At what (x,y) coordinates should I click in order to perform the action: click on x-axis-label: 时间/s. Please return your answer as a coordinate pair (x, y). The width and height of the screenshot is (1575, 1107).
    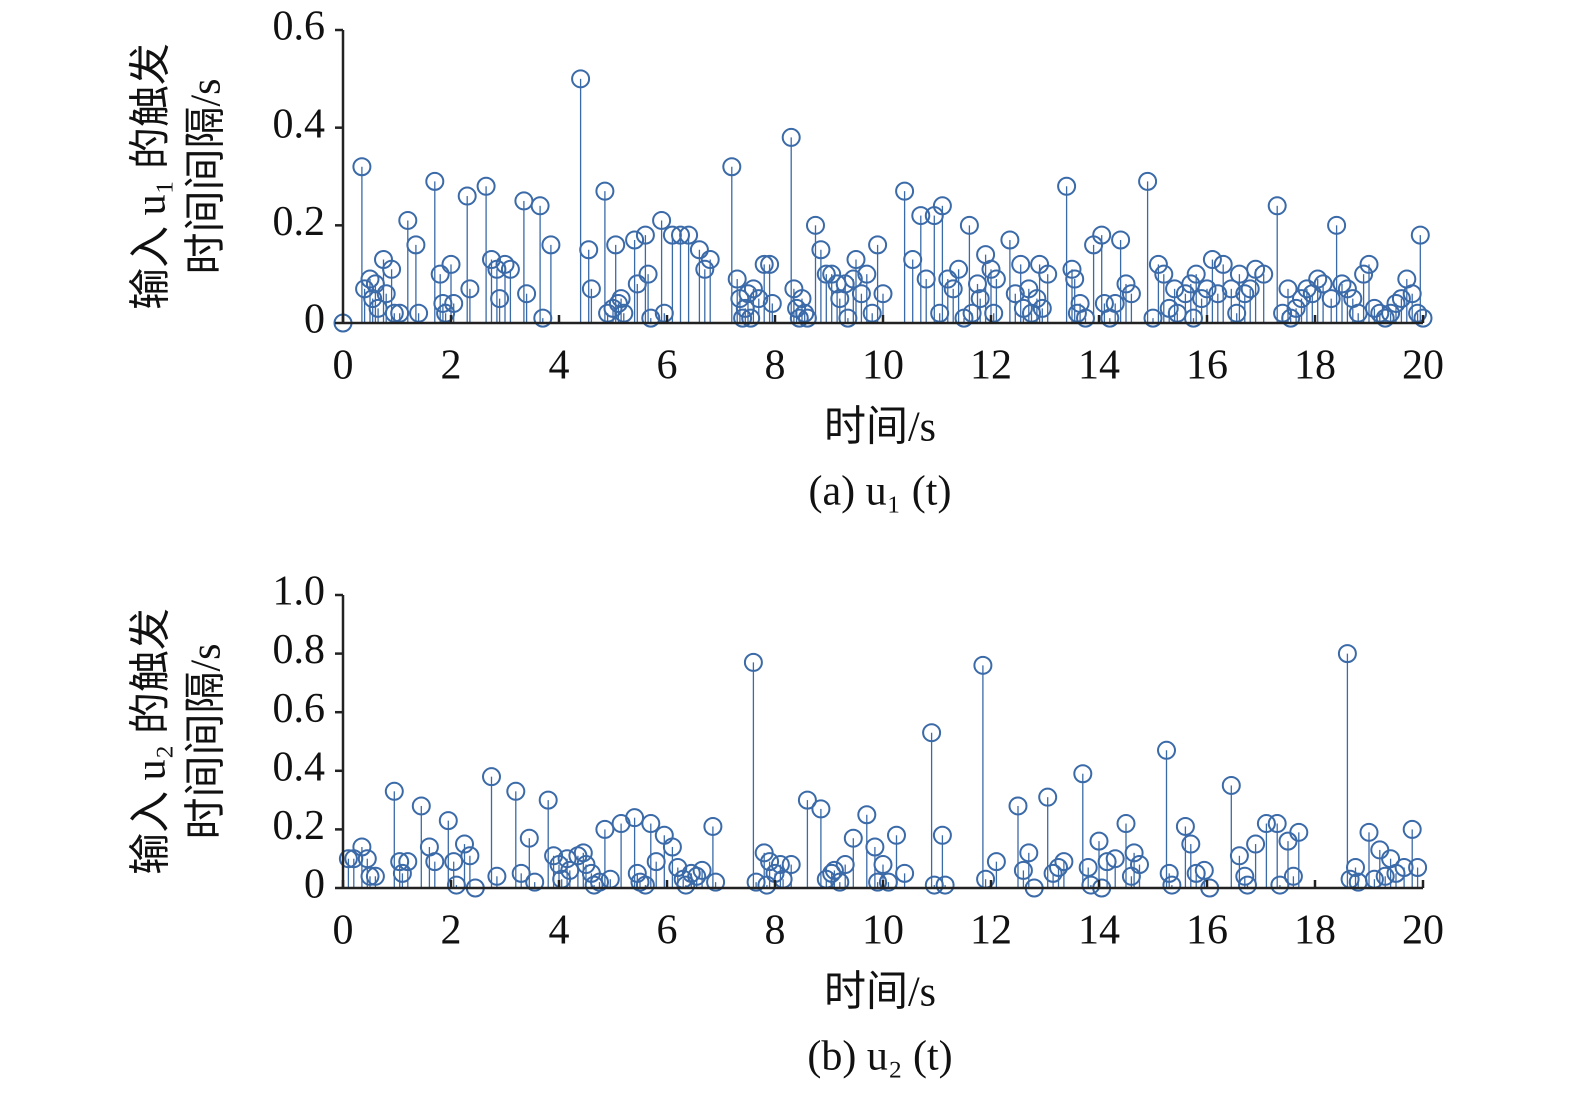
    Looking at the image, I should click on (880, 428).